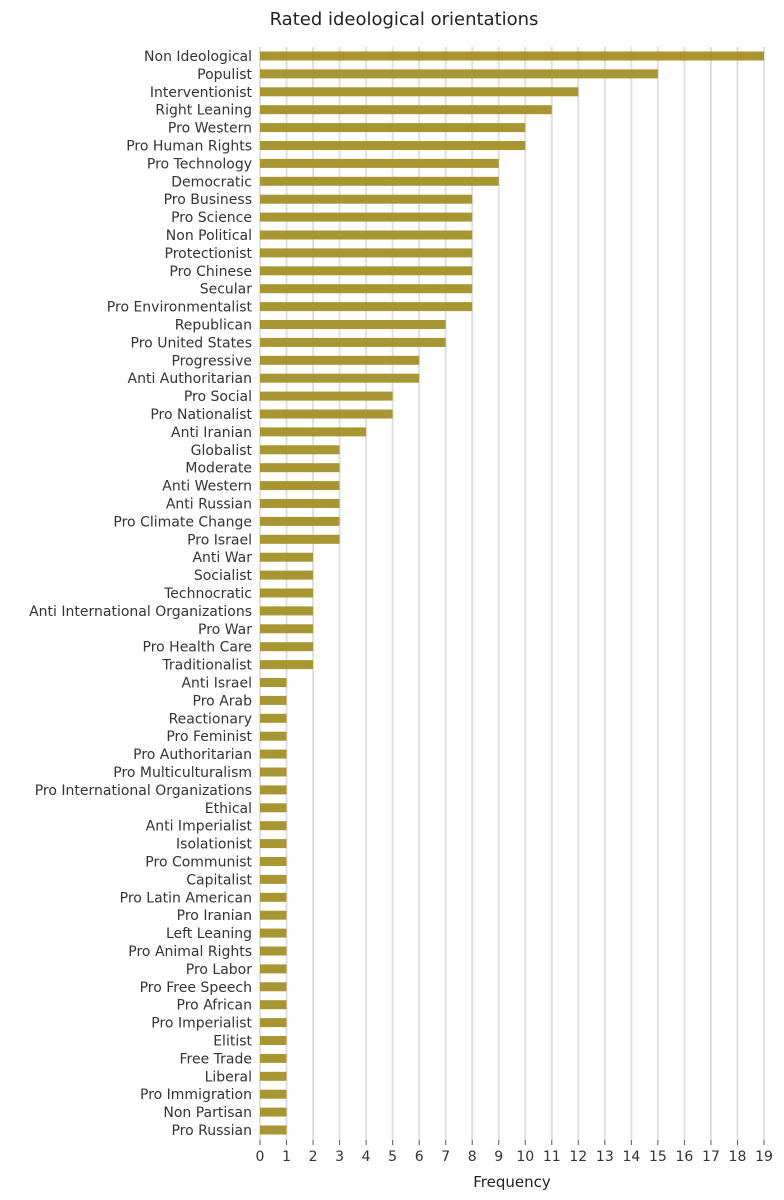 This screenshot has width=784, height=1200. I want to click on category-label: Pro African, so click(214, 1006).